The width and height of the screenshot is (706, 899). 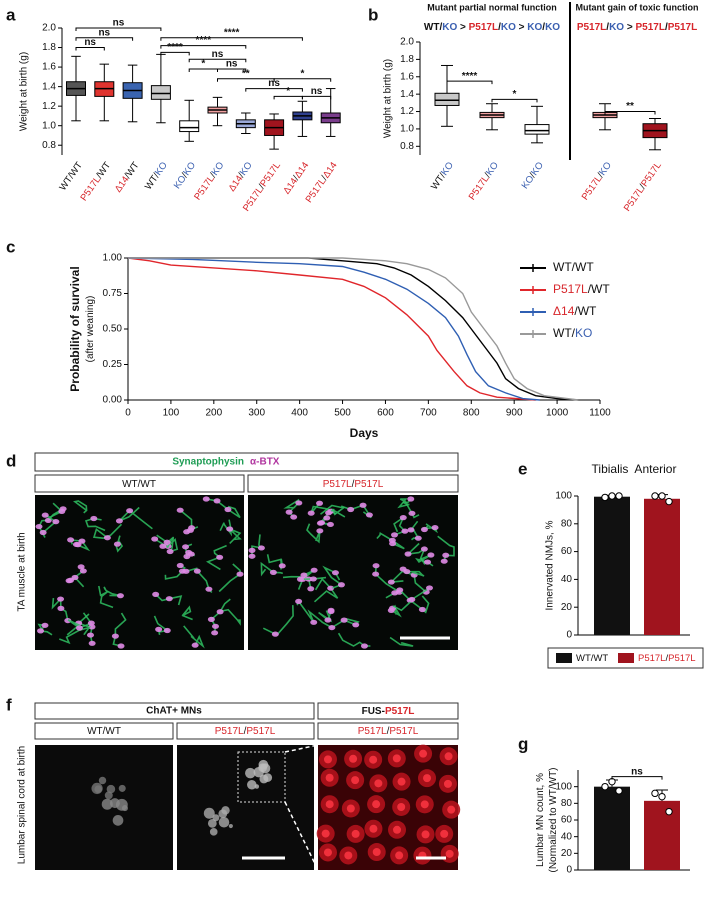 I want to click on heading: Mutant partial normal function, so click(x=492, y=7).